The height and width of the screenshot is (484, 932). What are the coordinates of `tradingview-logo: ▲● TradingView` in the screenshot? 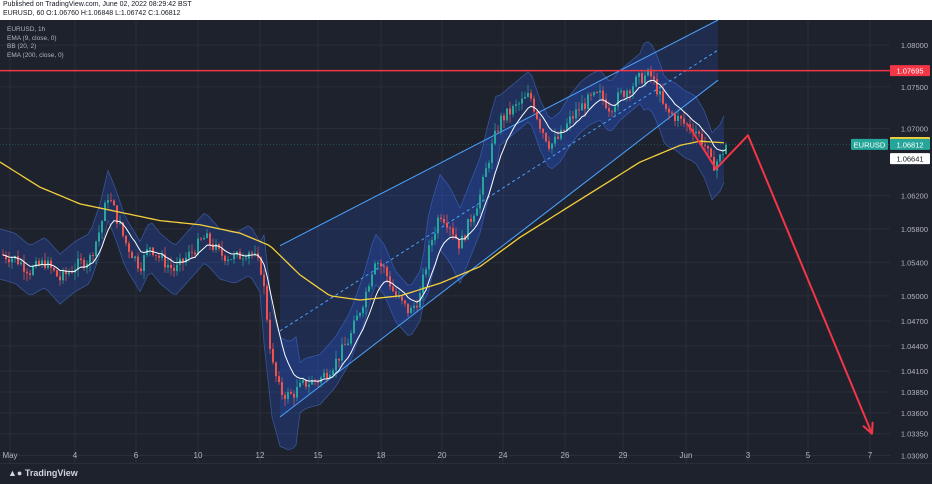 It's located at (43, 473).